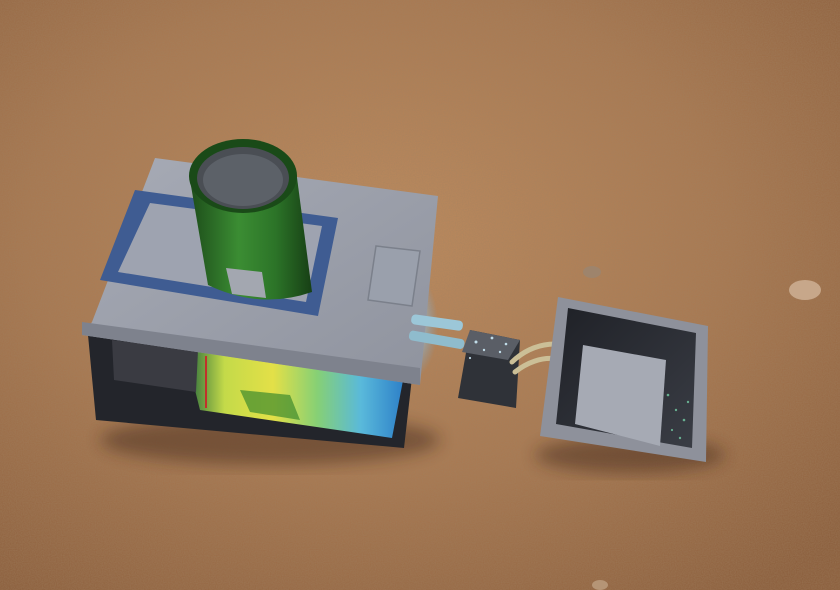  Describe the element at coordinates (394, 276) in the screenshot. I see `control-plate` at that location.